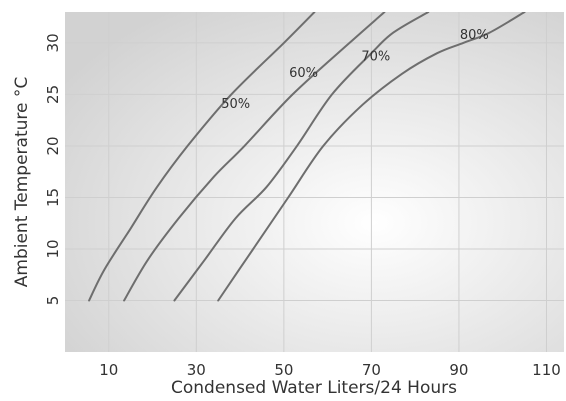  What do you see at coordinates (53, 248) in the screenshot?
I see `y-tick-label: 10` at bounding box center [53, 248].